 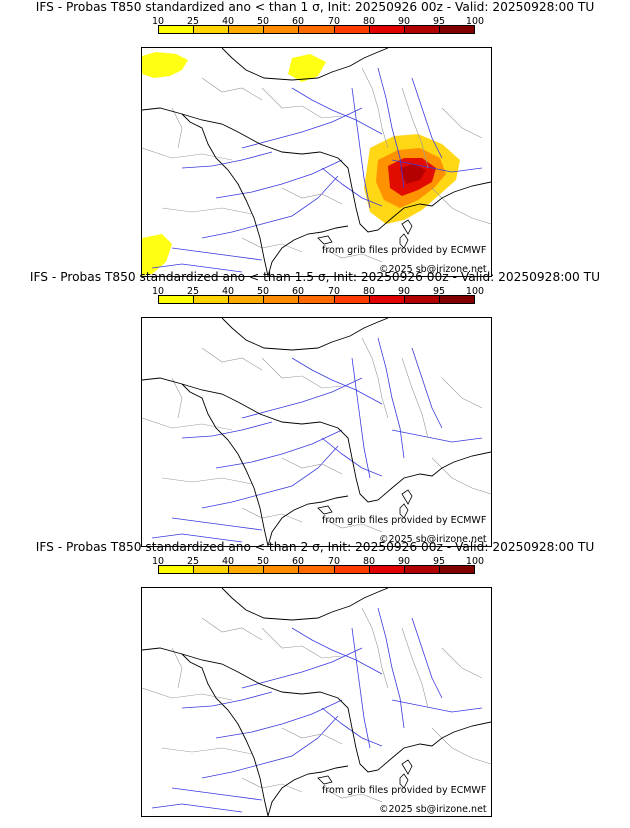 What do you see at coordinates (433, 809) in the screenshot?
I see `copyright-credit: ©2025 sb@irizone.net` at bounding box center [433, 809].